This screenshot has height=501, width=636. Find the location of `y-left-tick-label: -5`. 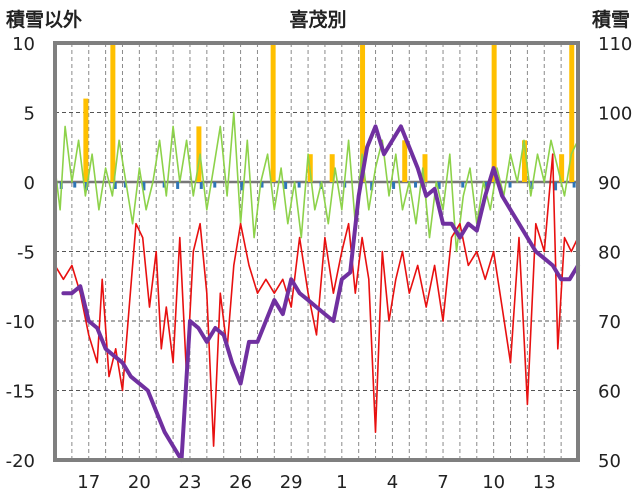

y-left-tick-label: -5 is located at coordinates (26, 253).